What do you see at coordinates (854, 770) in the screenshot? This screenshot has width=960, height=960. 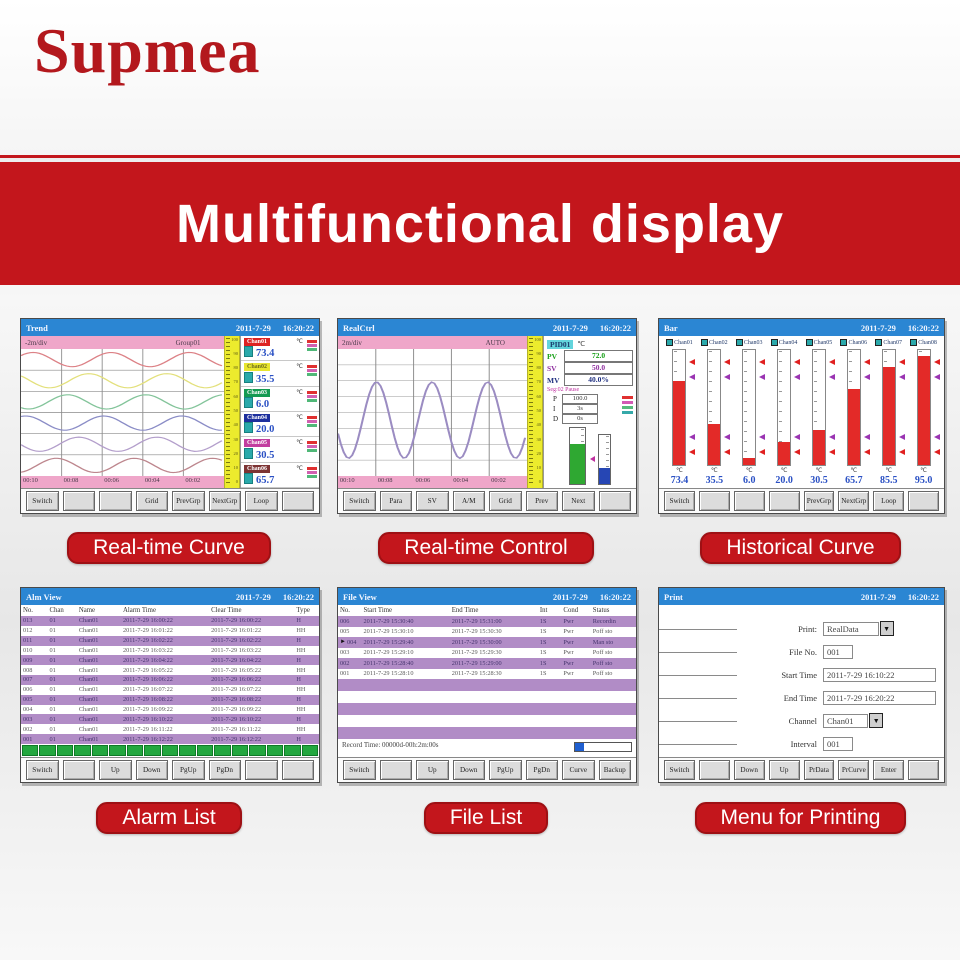 I see `print-button-prcurve: PrCurve` at bounding box center [854, 770].